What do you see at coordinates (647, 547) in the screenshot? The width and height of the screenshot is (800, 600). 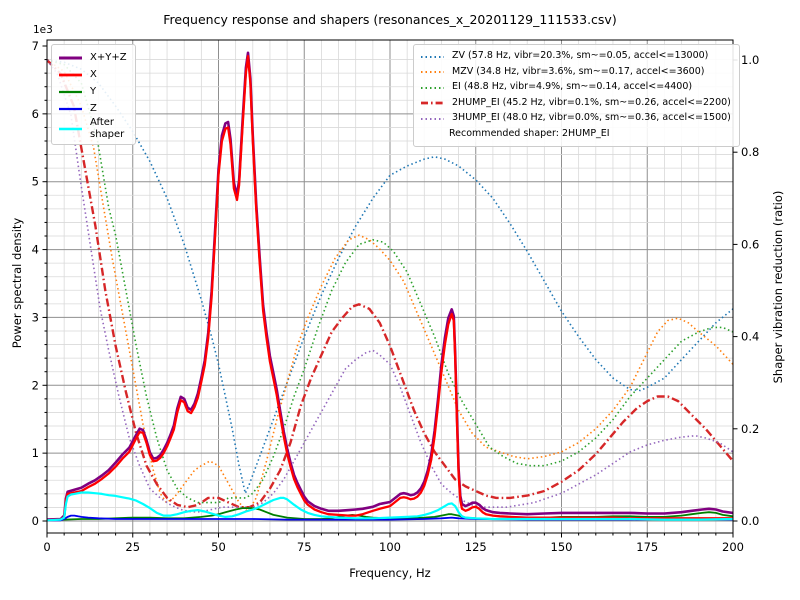 I see `svg-text: 175` at bounding box center [647, 547].